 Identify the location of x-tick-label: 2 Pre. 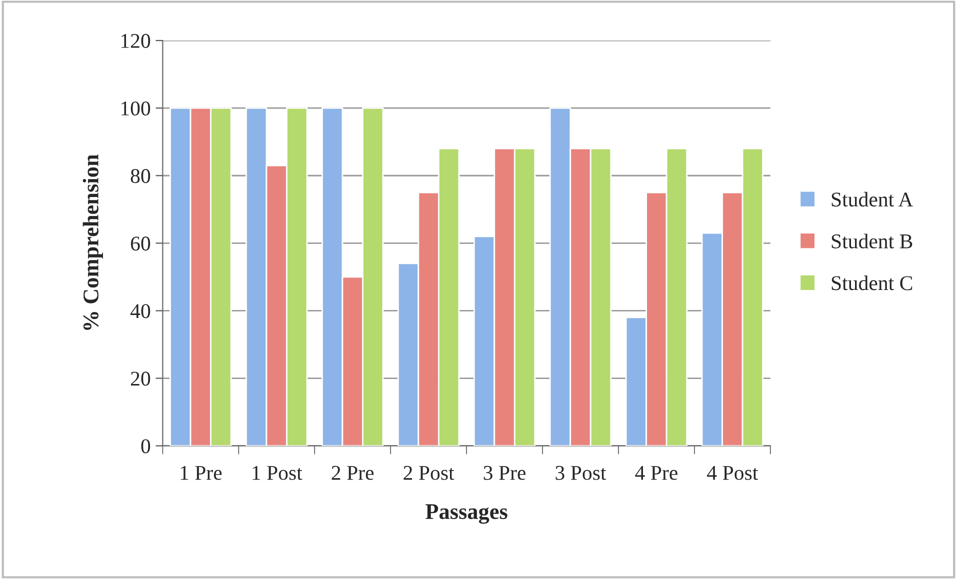
(353, 473).